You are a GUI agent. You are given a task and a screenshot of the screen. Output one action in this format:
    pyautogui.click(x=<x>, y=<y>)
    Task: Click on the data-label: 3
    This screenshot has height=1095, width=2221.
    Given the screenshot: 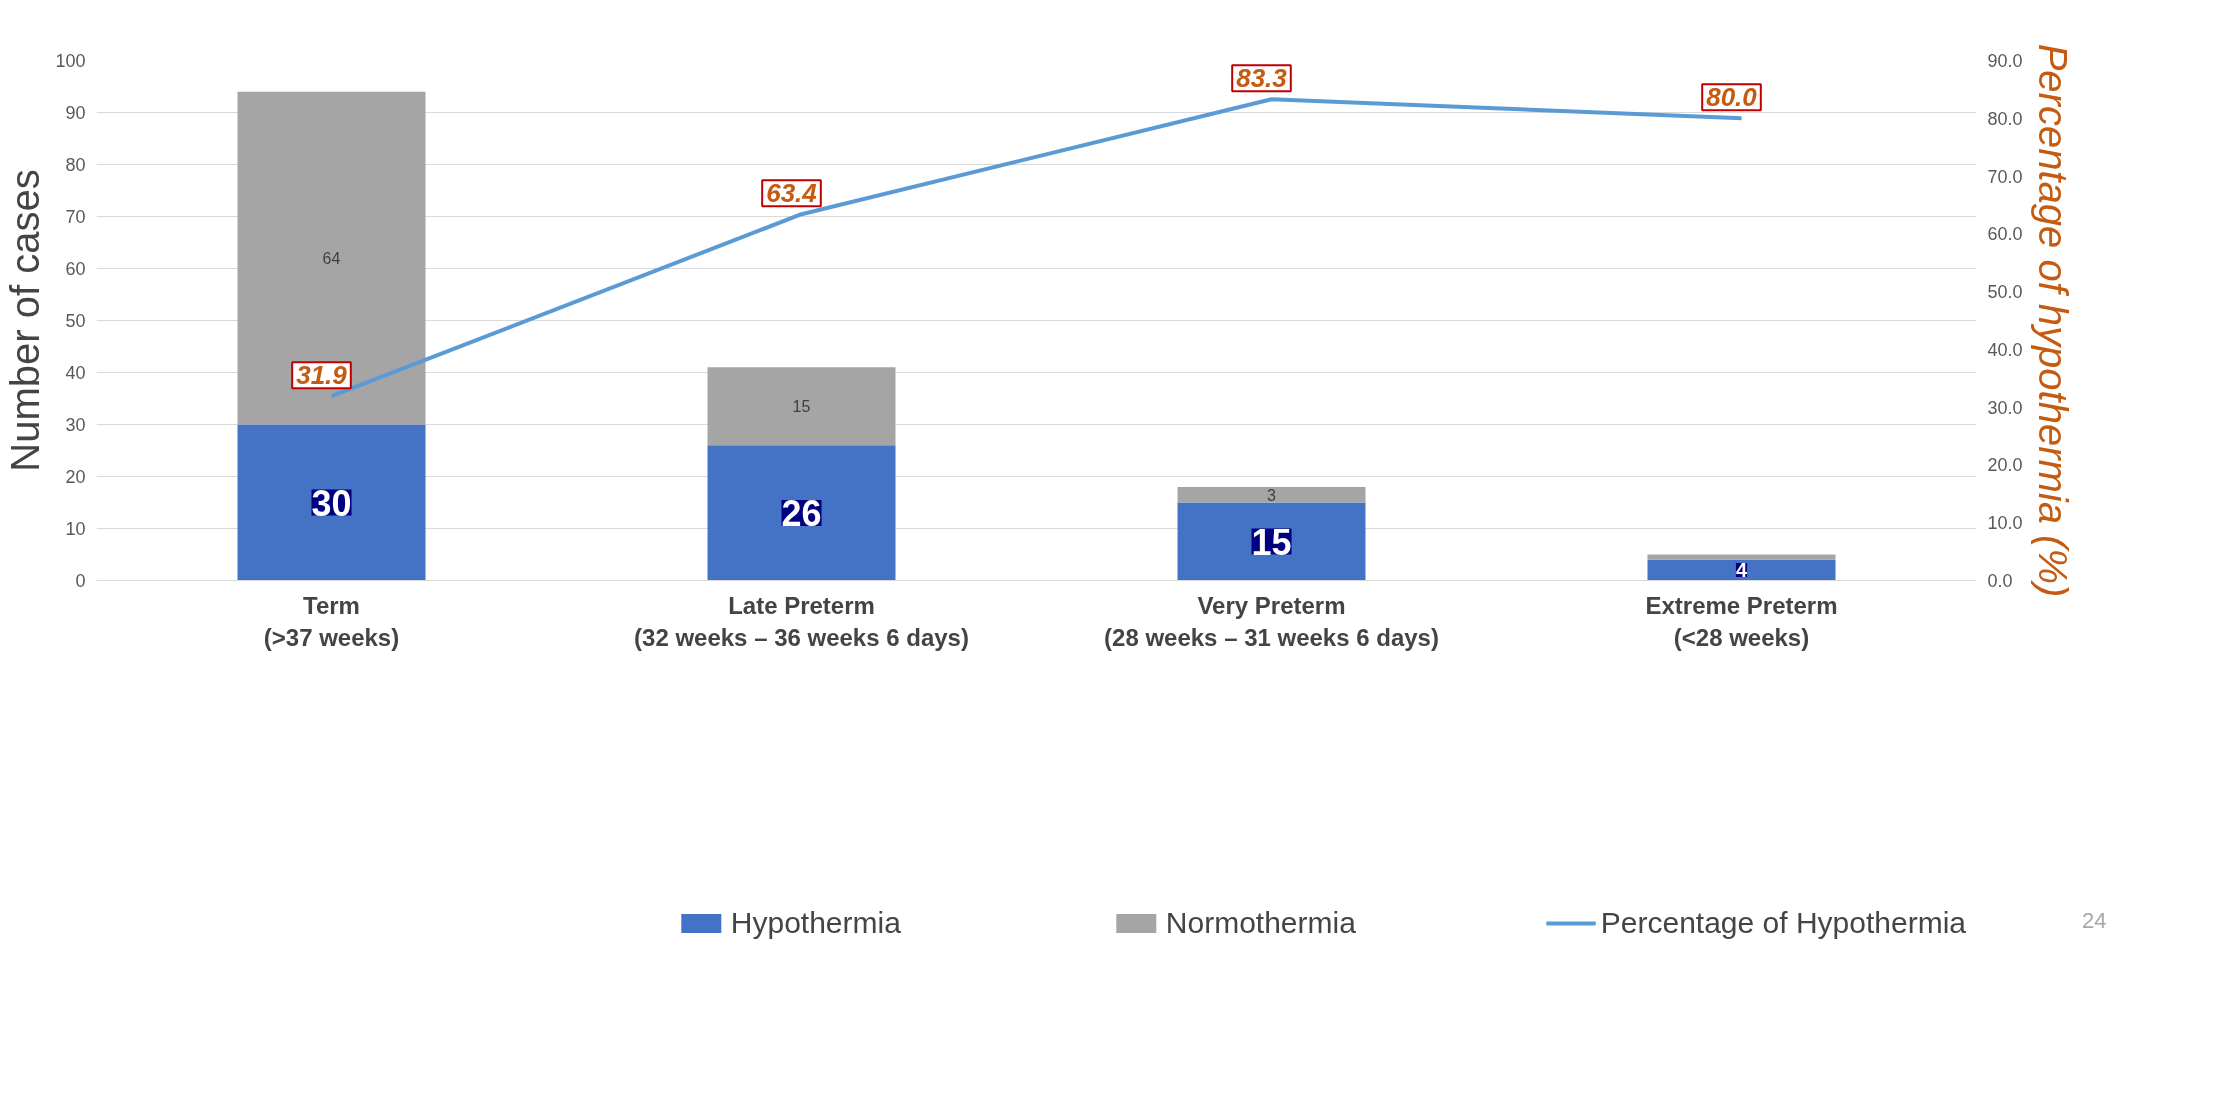 What is the action you would take?
    pyautogui.click(x=1272, y=495)
    